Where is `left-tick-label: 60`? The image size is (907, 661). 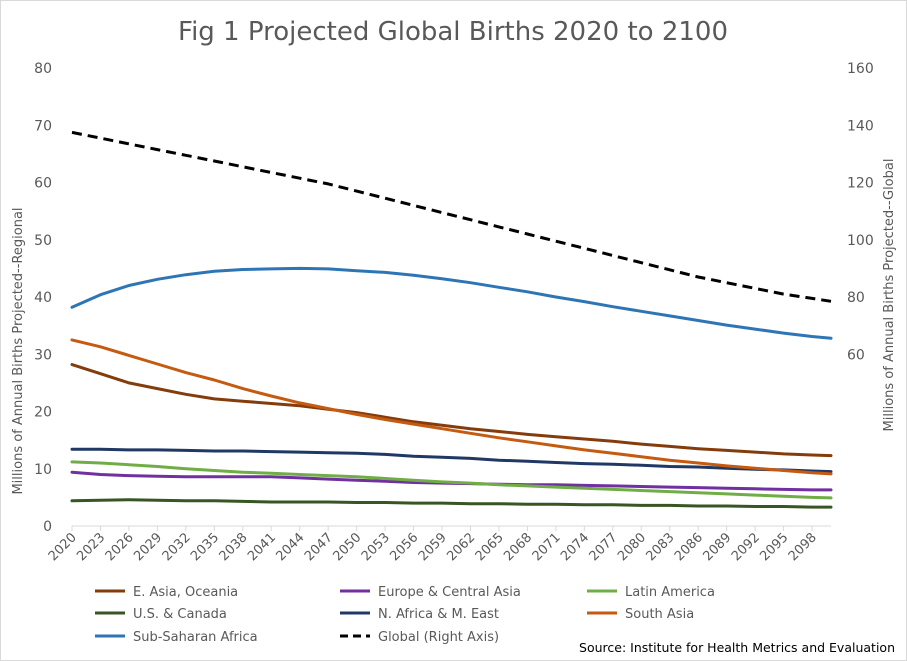
left-tick-label: 60 is located at coordinates (43, 184).